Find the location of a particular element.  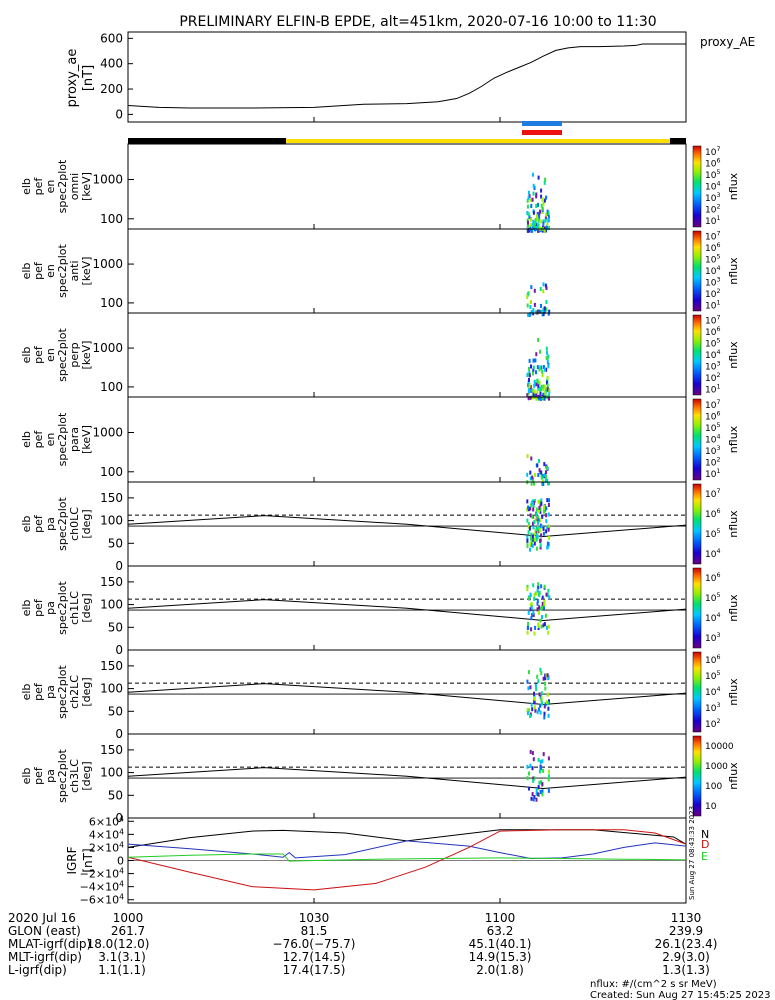

colorbar-tick-spec_omni: 106 is located at coordinates (712, 163).